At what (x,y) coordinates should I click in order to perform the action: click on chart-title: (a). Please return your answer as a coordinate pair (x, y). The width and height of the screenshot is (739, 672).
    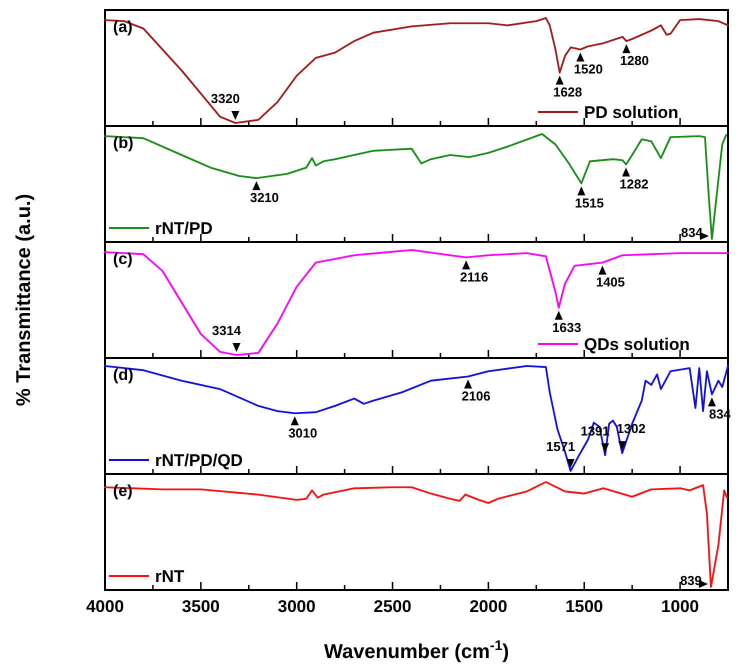
    Looking at the image, I should click on (123, 27).